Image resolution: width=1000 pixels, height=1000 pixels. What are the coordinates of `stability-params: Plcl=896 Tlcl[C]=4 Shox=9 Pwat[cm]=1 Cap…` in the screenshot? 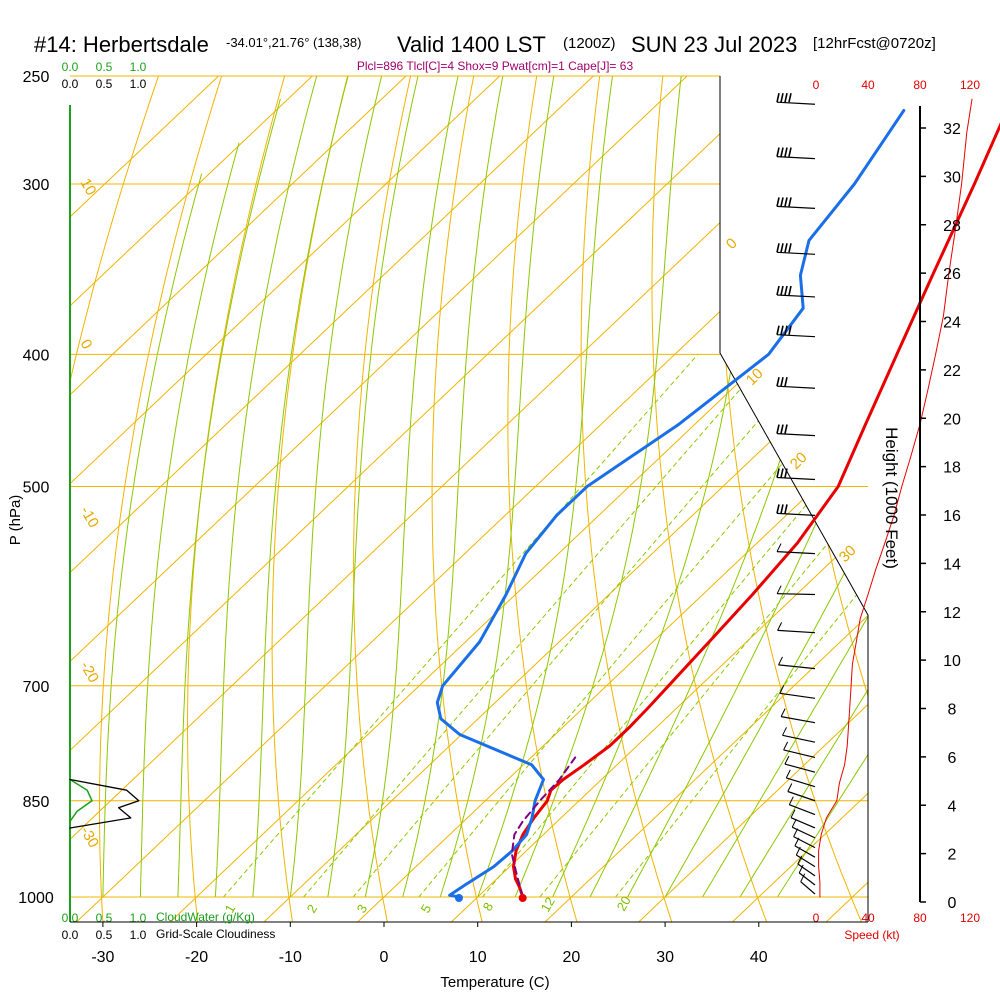 It's located at (495, 66).